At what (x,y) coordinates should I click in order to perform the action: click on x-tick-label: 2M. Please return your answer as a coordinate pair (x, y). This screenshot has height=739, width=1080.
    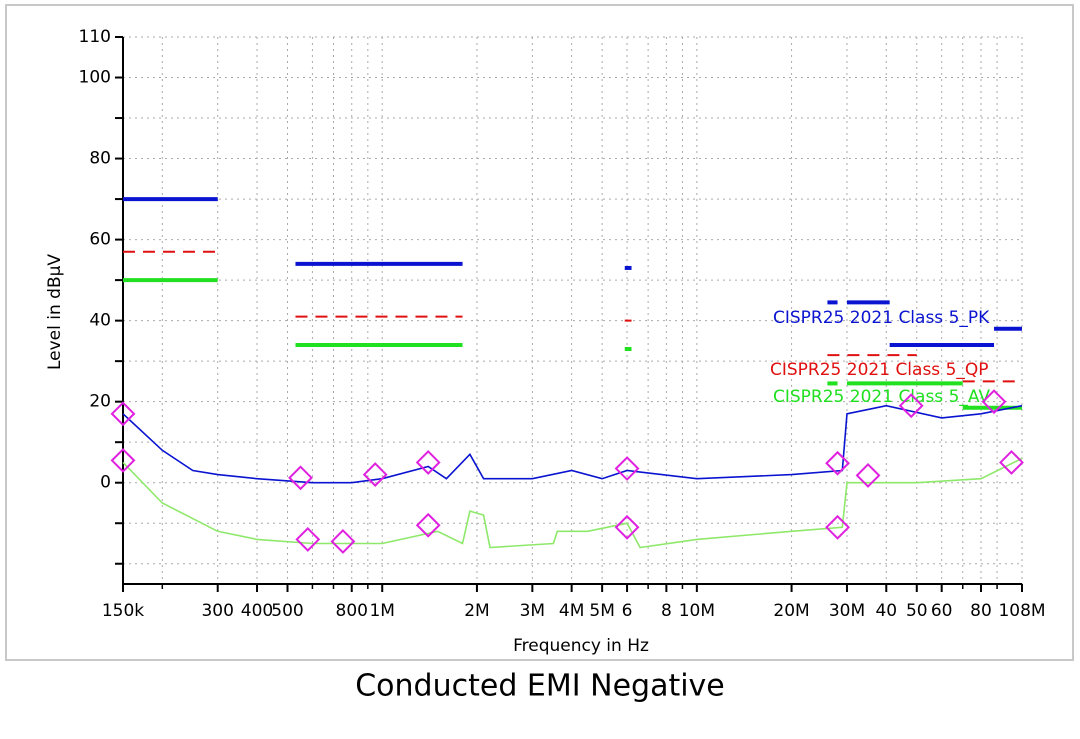
    Looking at the image, I should click on (476, 611).